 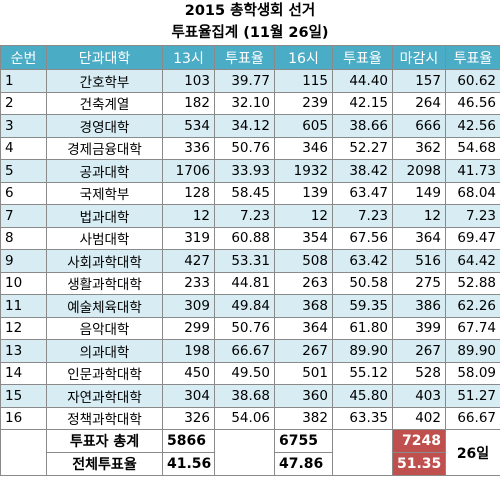 What do you see at coordinates (303, 351) in the screenshot?
I see `cell-count-16h: 267` at bounding box center [303, 351].